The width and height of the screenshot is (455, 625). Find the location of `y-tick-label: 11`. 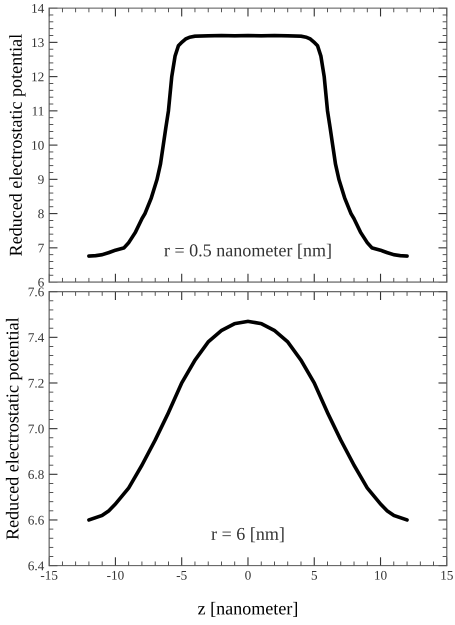

y-tick-label: 11 is located at coordinates (38, 111).